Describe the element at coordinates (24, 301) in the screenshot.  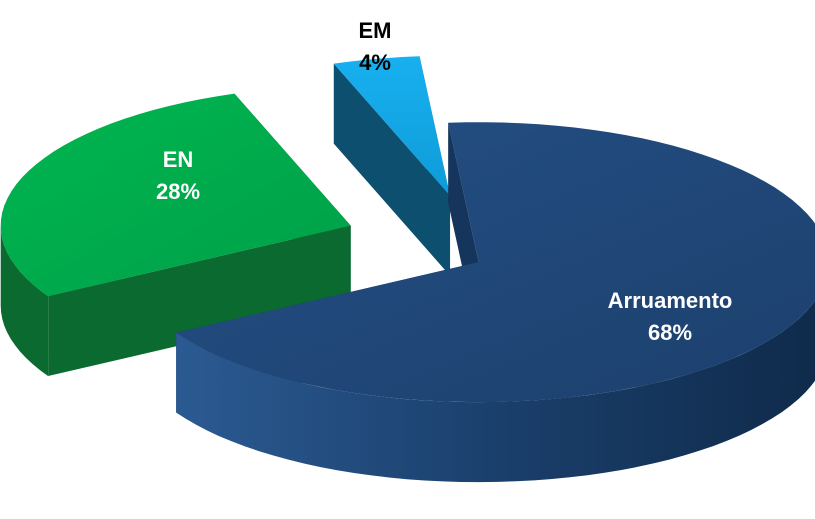
I see `pie-slice-rim-en` at that location.